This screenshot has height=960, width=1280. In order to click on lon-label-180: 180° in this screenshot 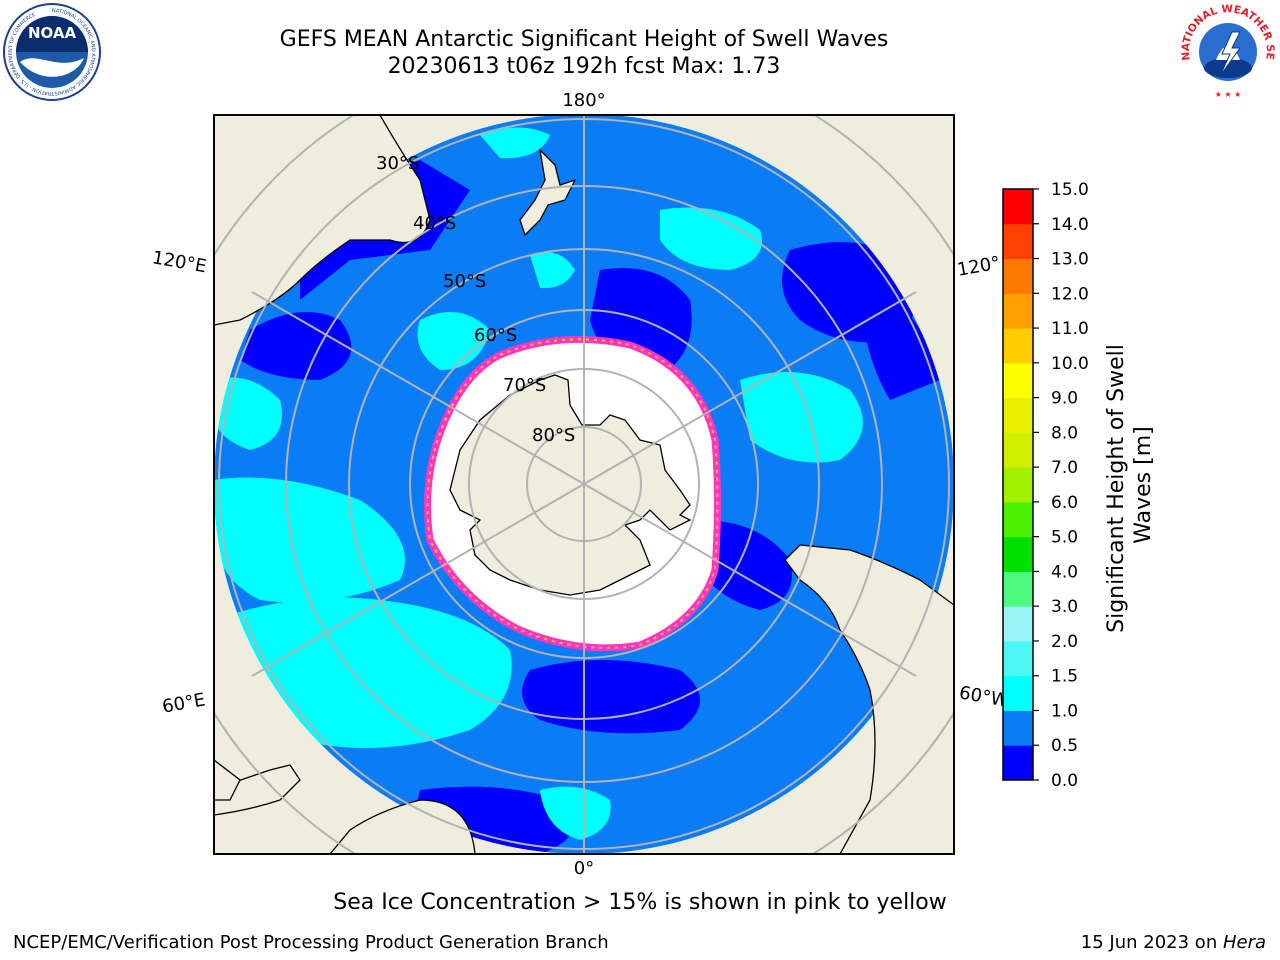, I will do `click(583, 100)`.